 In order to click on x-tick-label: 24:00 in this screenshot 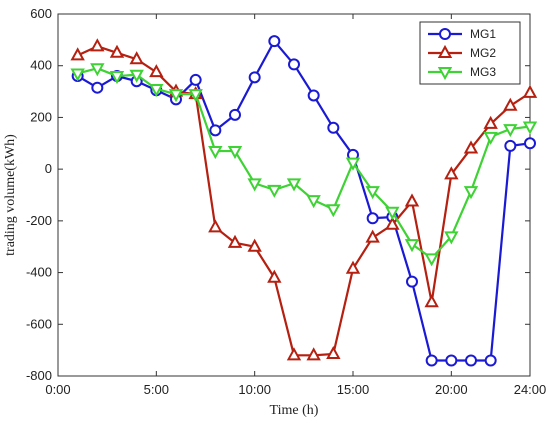, I will do `click(530, 389)`.